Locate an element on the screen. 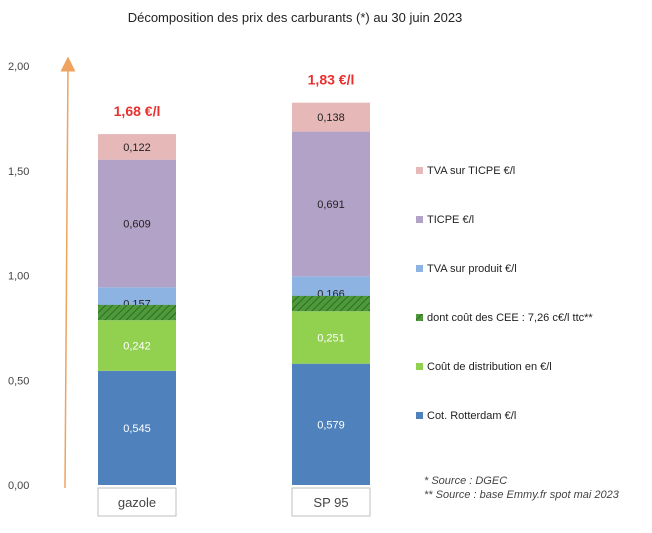  x-tick-label: gazole is located at coordinates (137, 502).